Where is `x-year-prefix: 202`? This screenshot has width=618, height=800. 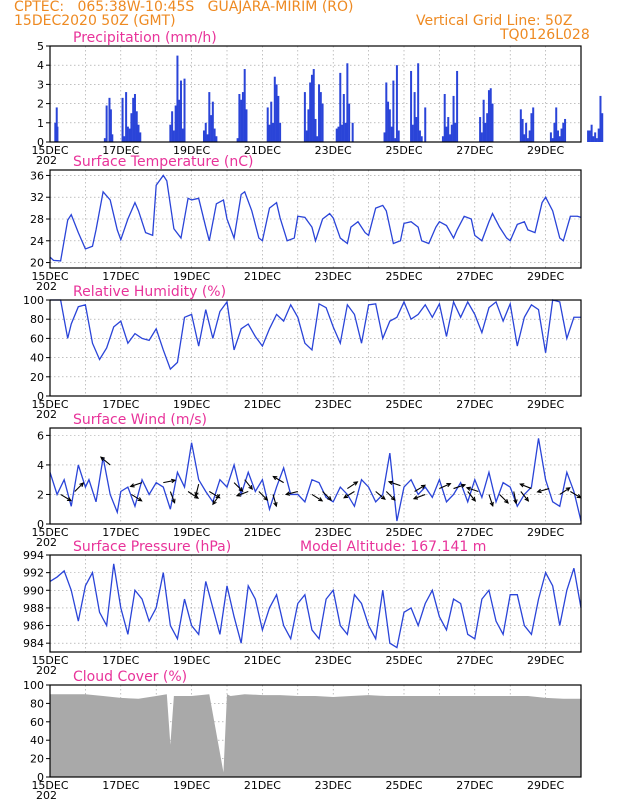 x-year-prefix: 202 is located at coordinates (46, 794).